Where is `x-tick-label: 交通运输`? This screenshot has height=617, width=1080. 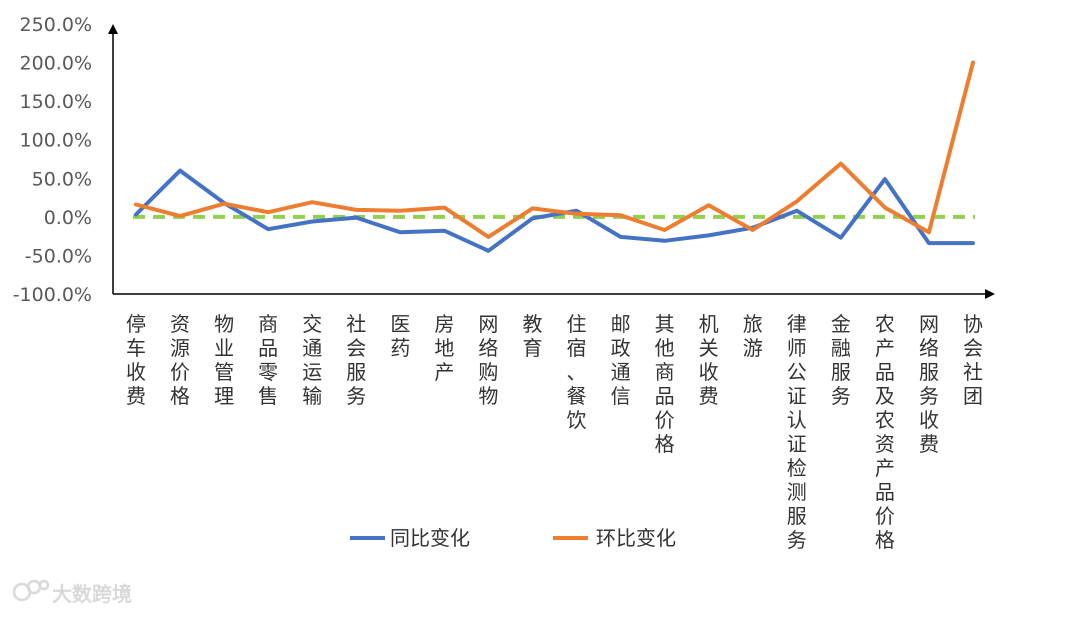 x-tick-label: 交通运输 is located at coordinates (312, 360).